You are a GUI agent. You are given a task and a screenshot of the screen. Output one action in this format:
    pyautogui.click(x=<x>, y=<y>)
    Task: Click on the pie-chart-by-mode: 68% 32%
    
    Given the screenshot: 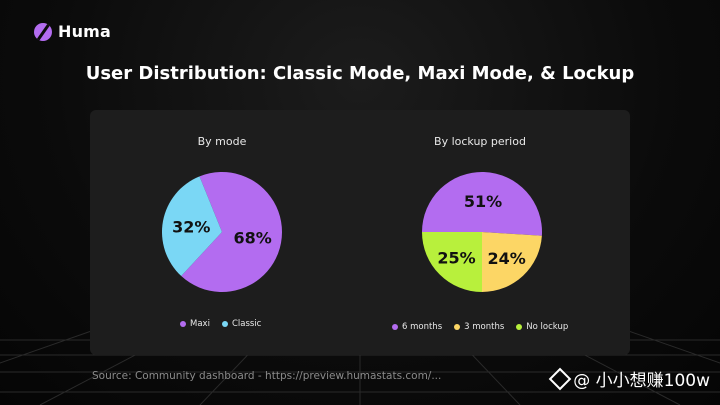 What is the action you would take?
    pyautogui.click(x=222, y=232)
    